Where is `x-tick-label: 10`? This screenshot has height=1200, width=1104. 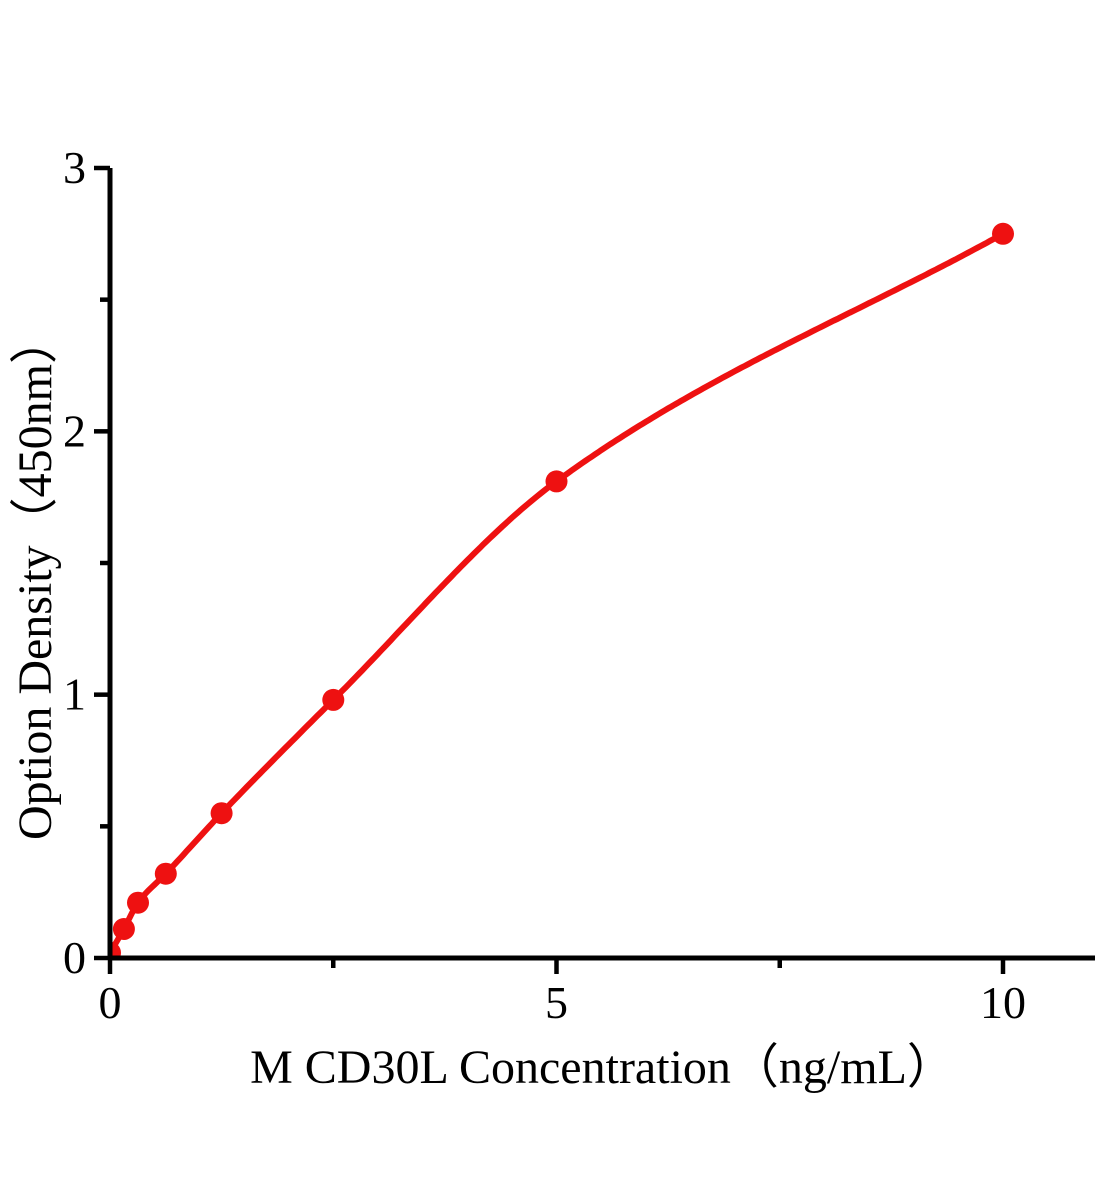 x-tick-label: 10 is located at coordinates (1003, 1002).